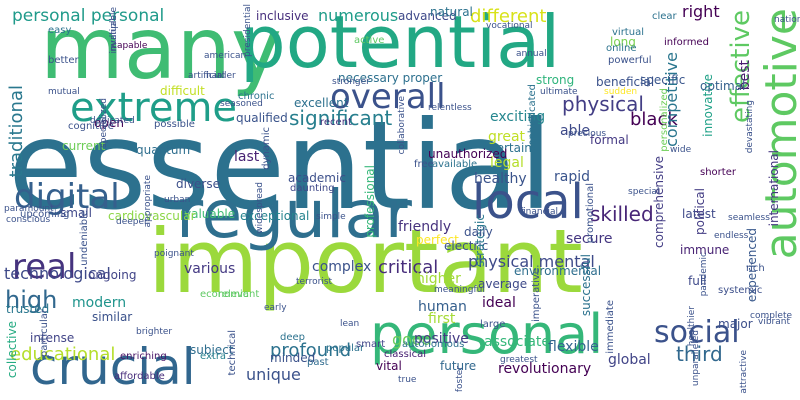  I want to click on word-electric: electric, so click(466, 246).